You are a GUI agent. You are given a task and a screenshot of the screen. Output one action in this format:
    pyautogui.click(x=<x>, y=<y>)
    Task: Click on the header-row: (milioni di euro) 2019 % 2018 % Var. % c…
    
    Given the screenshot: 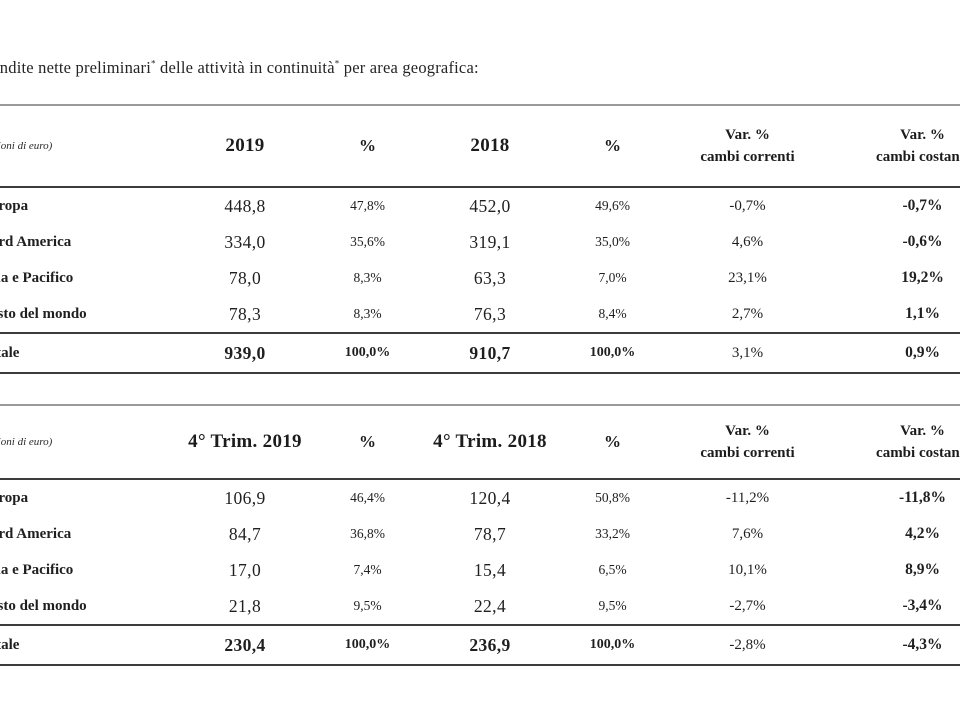 What is the action you would take?
    pyautogui.click(x=480, y=146)
    